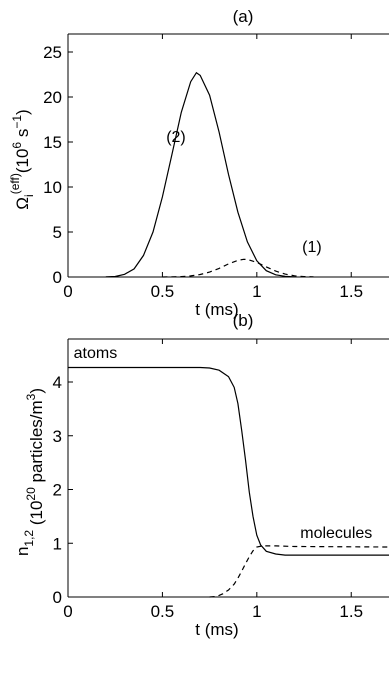 The width and height of the screenshot is (389, 679). I want to click on y-label-part: i, so click(29, 195).